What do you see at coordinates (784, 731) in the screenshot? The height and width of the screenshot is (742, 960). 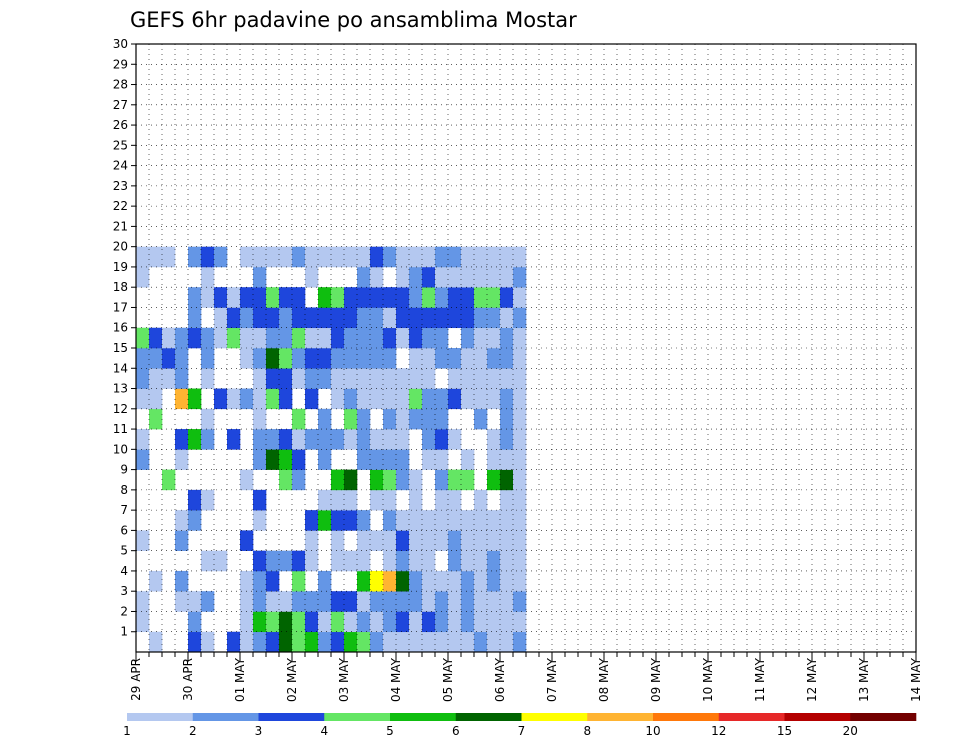 I see `colorbar-label: 15` at bounding box center [784, 731].